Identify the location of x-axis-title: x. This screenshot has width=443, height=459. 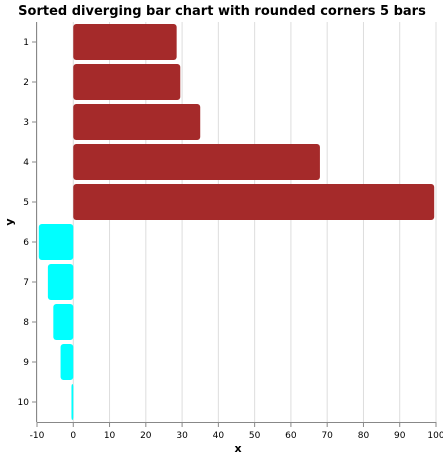
(237, 448).